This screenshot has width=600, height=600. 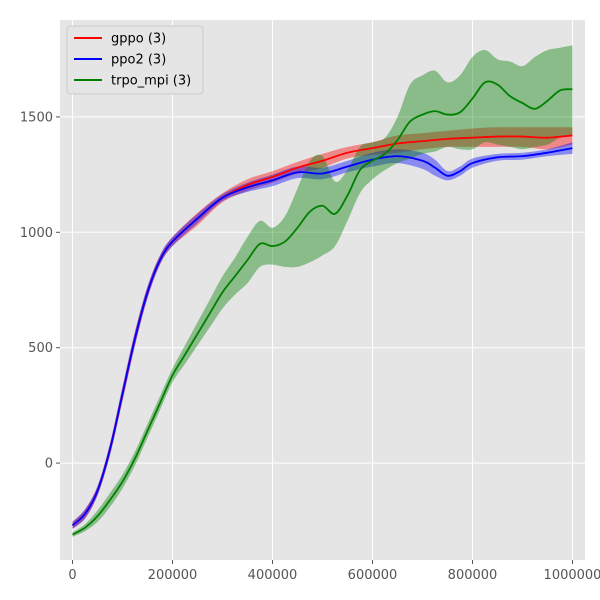 I want to click on legend: gppo (3) ppo2 (3) trpo_mpi (3), so click(x=135, y=60).